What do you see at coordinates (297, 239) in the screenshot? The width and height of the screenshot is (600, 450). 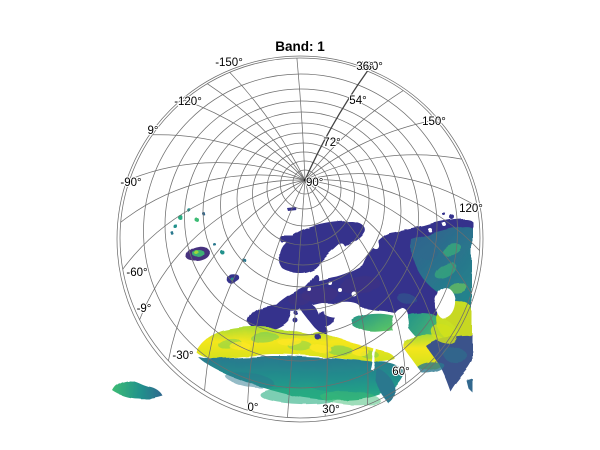 I see `region-norwegian-sea-streak` at bounding box center [297, 239].